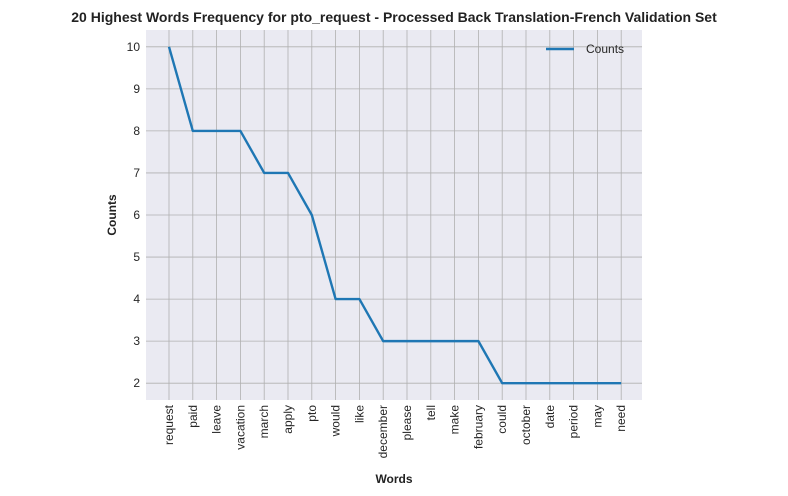 The height and width of the screenshot is (496, 788). Describe the element at coordinates (431, 412) in the screenshot. I see `x-tick-label-tell: tell` at that location.